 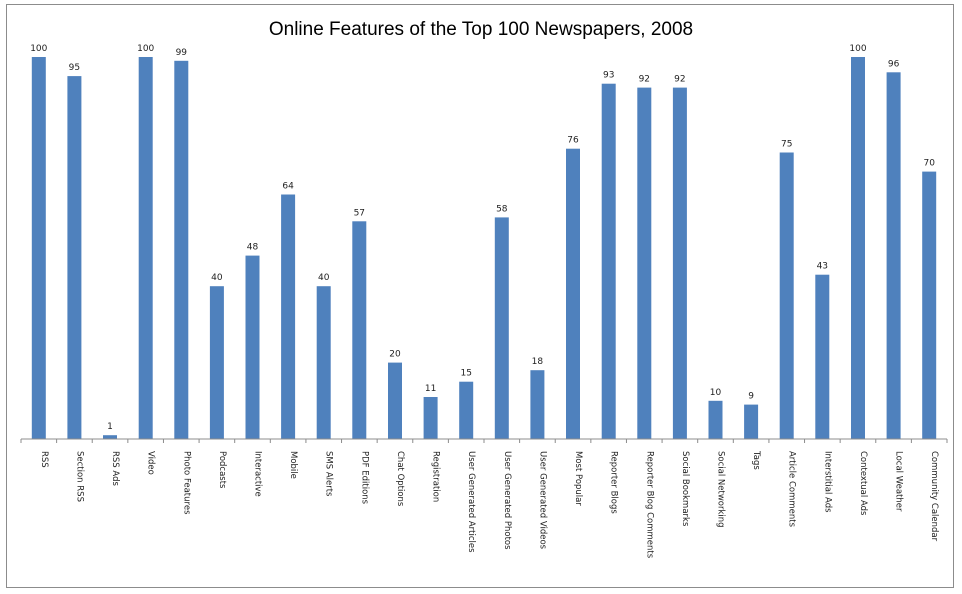 What do you see at coordinates (44, 459) in the screenshot?
I see `category-label: RSS` at bounding box center [44, 459].